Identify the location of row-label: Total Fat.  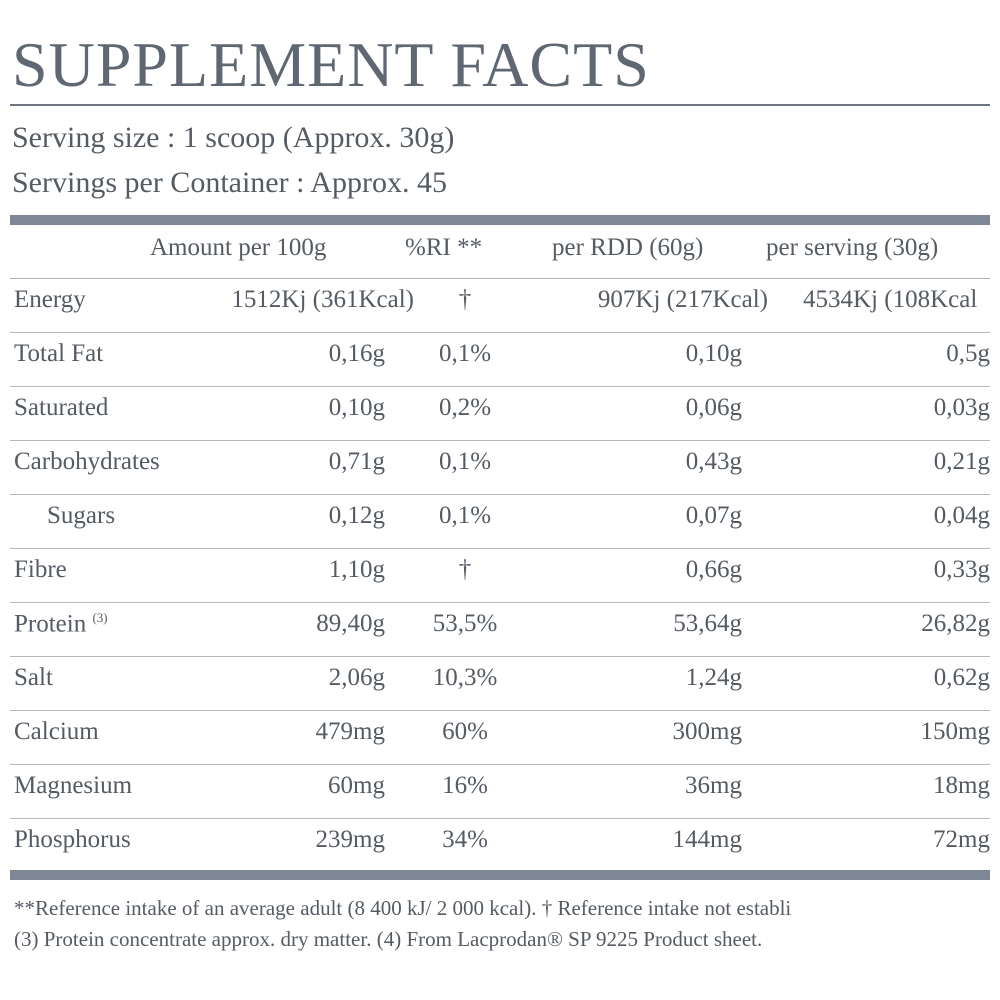
(59, 353).